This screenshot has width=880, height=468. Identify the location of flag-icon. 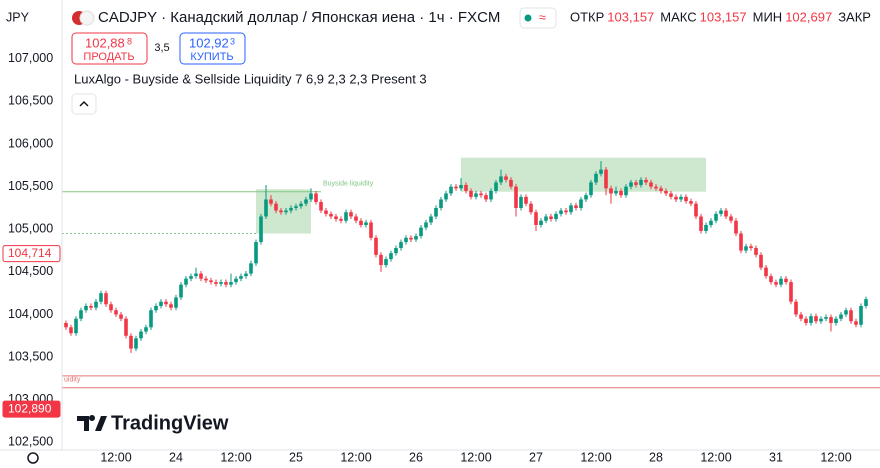
(87, 18).